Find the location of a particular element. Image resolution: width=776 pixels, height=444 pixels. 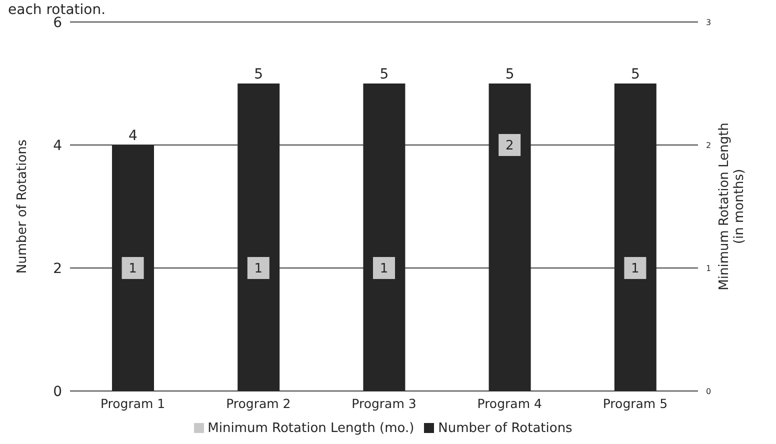

y2-tick-label: 2 is located at coordinates (709, 145).